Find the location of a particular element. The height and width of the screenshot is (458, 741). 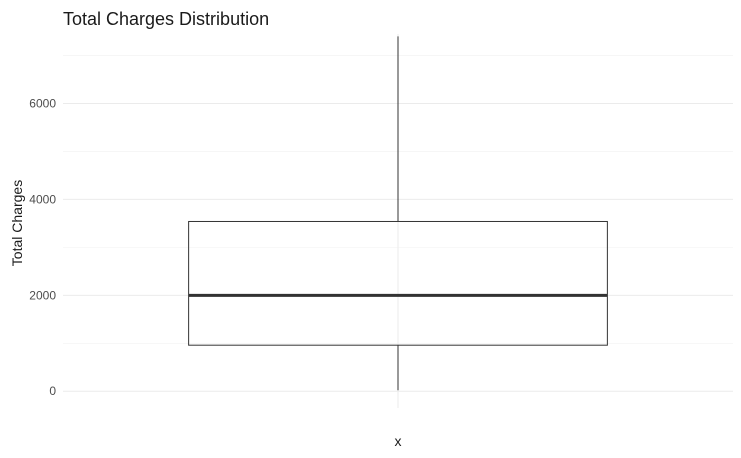

chart-title: Total Charges Distribution is located at coordinates (166, 19).